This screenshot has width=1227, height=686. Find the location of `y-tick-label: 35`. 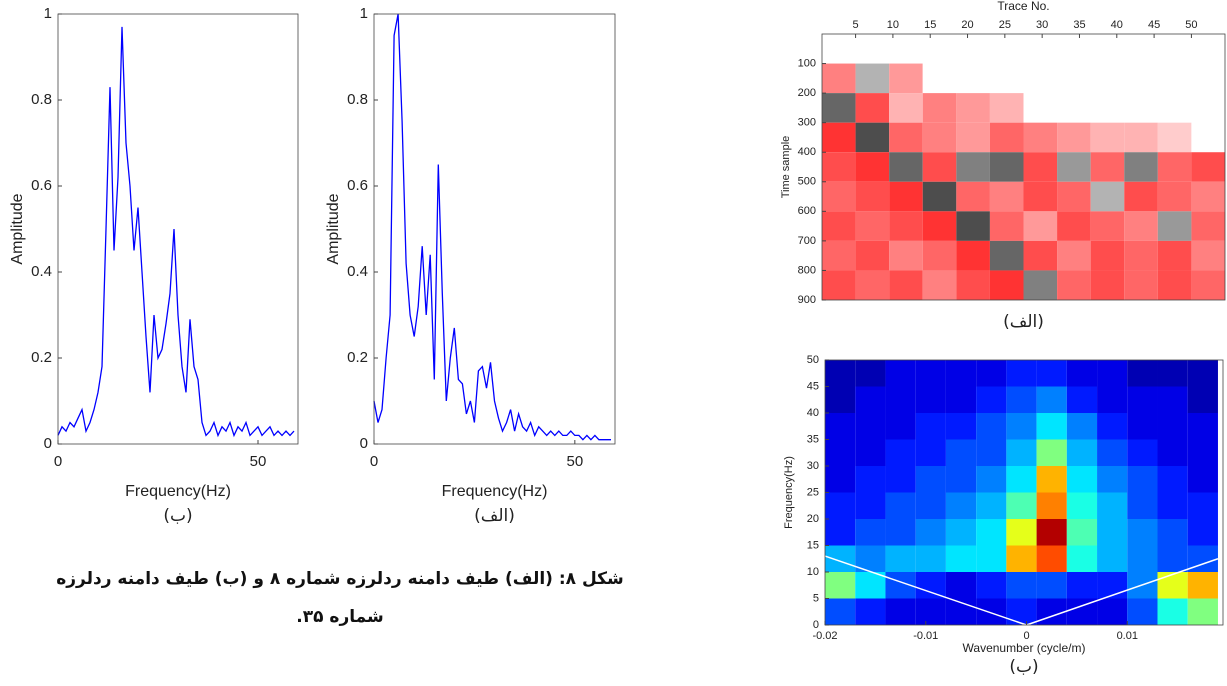

y-tick-label: 35 is located at coordinates (813, 439).